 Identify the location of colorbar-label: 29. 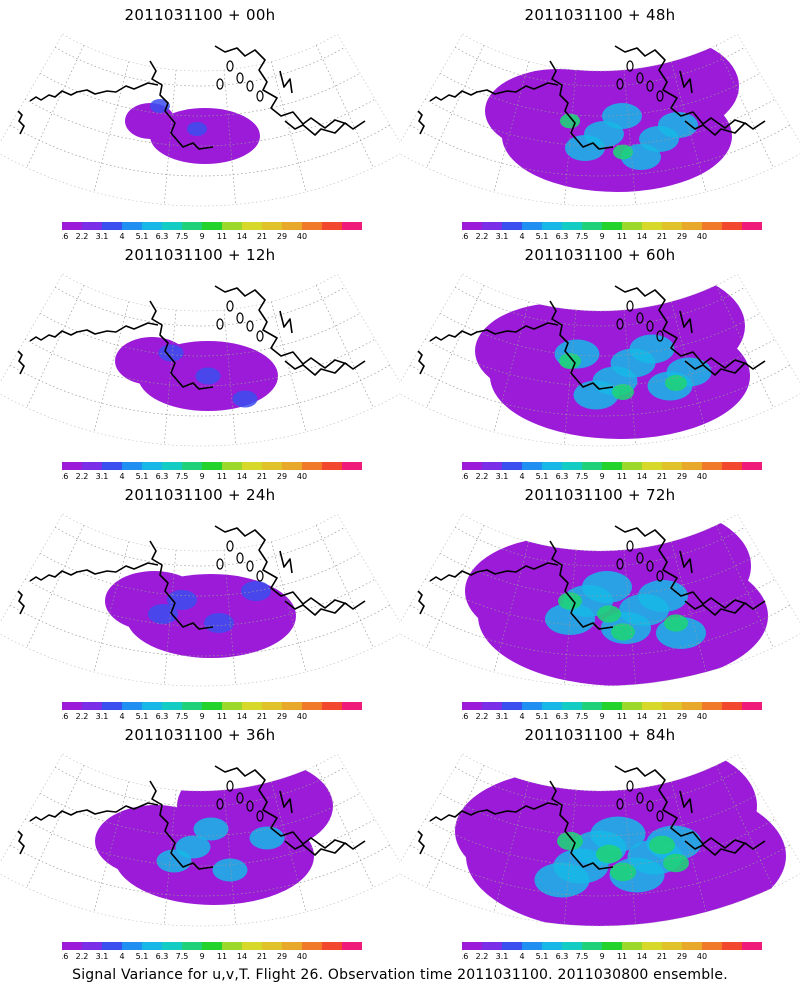
(682, 716).